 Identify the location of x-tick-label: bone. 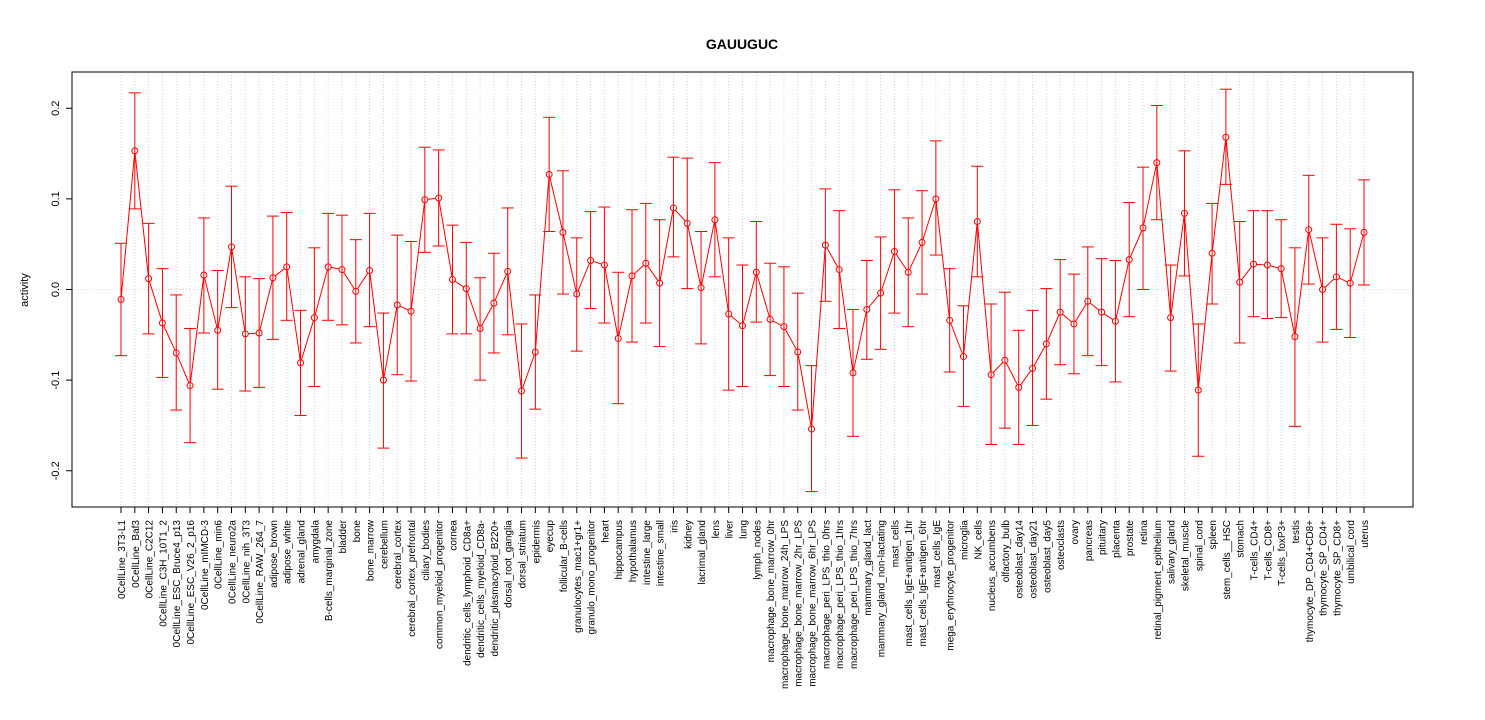
(357, 531).